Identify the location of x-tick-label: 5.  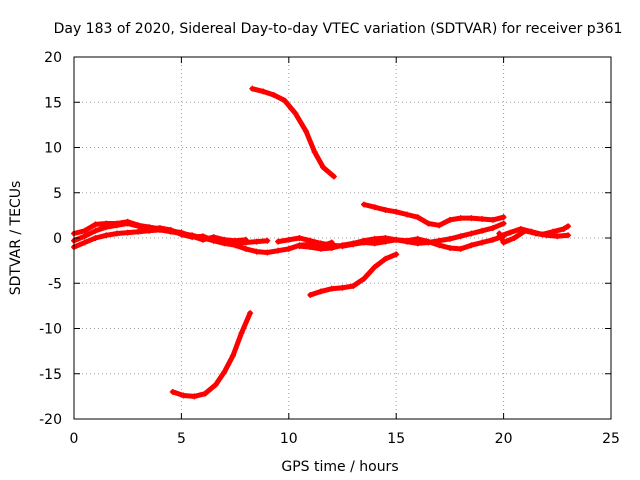
(181, 439).